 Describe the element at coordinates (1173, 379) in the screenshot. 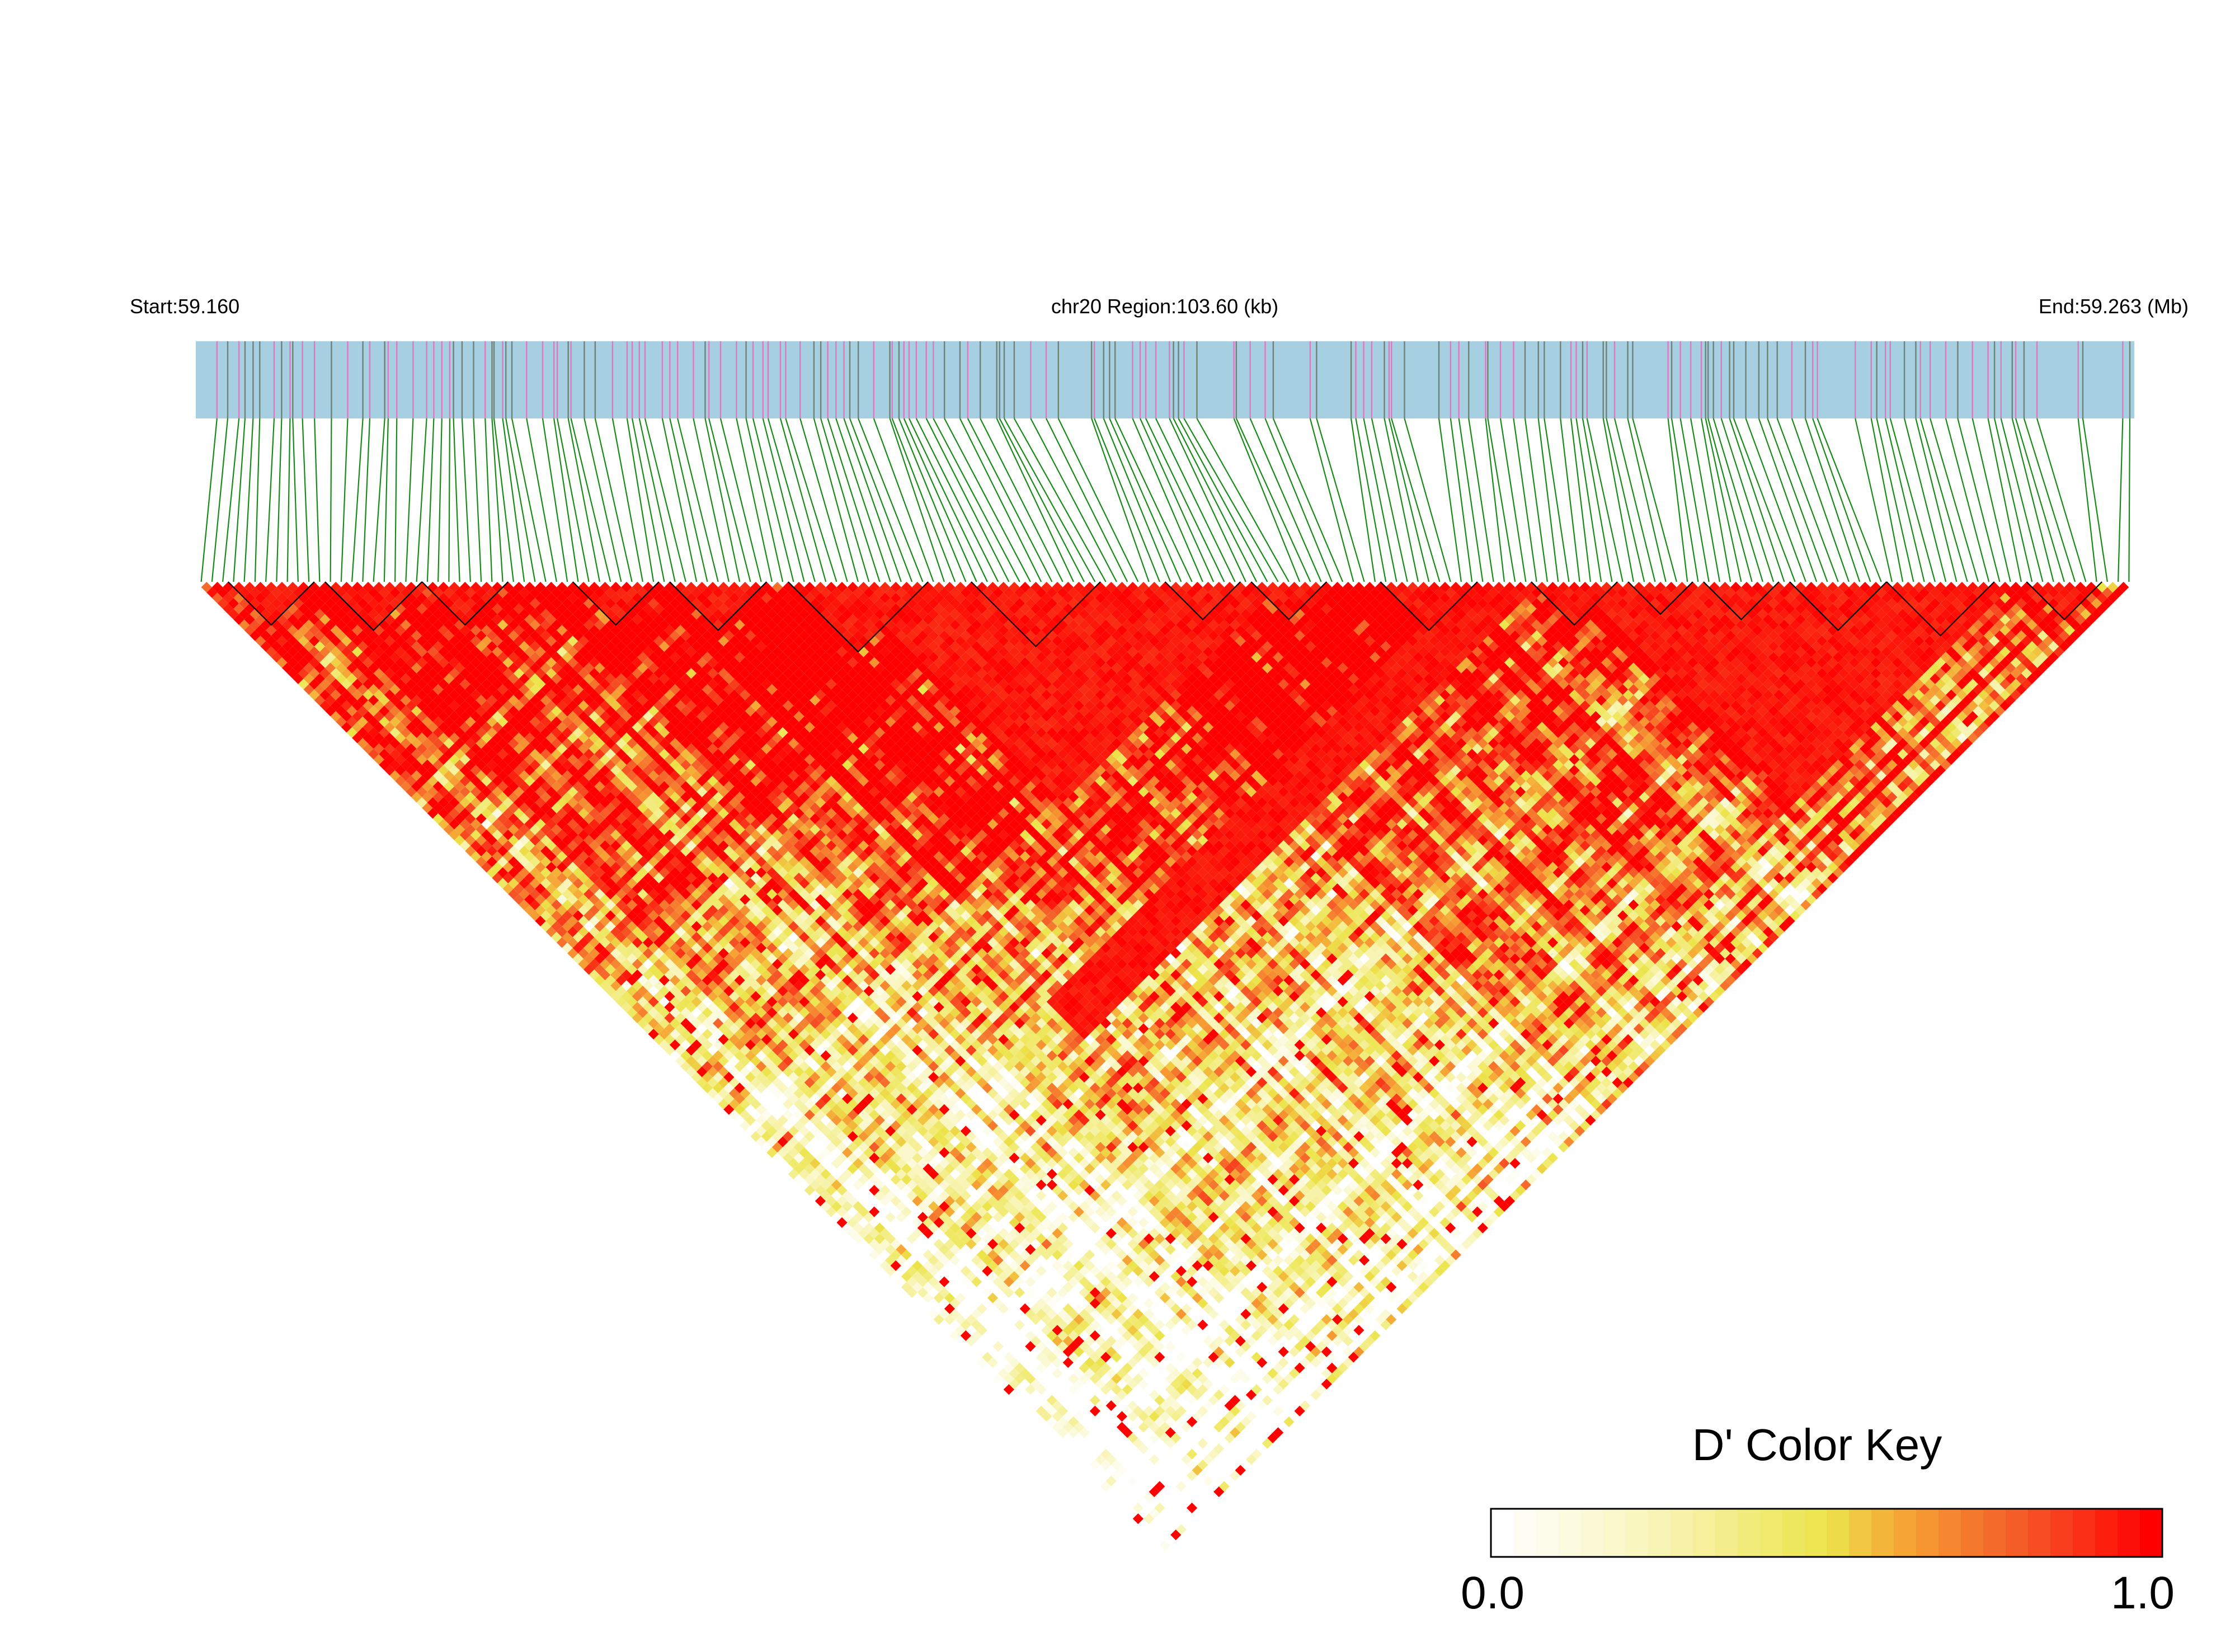

I see `snp-ticks` at that location.